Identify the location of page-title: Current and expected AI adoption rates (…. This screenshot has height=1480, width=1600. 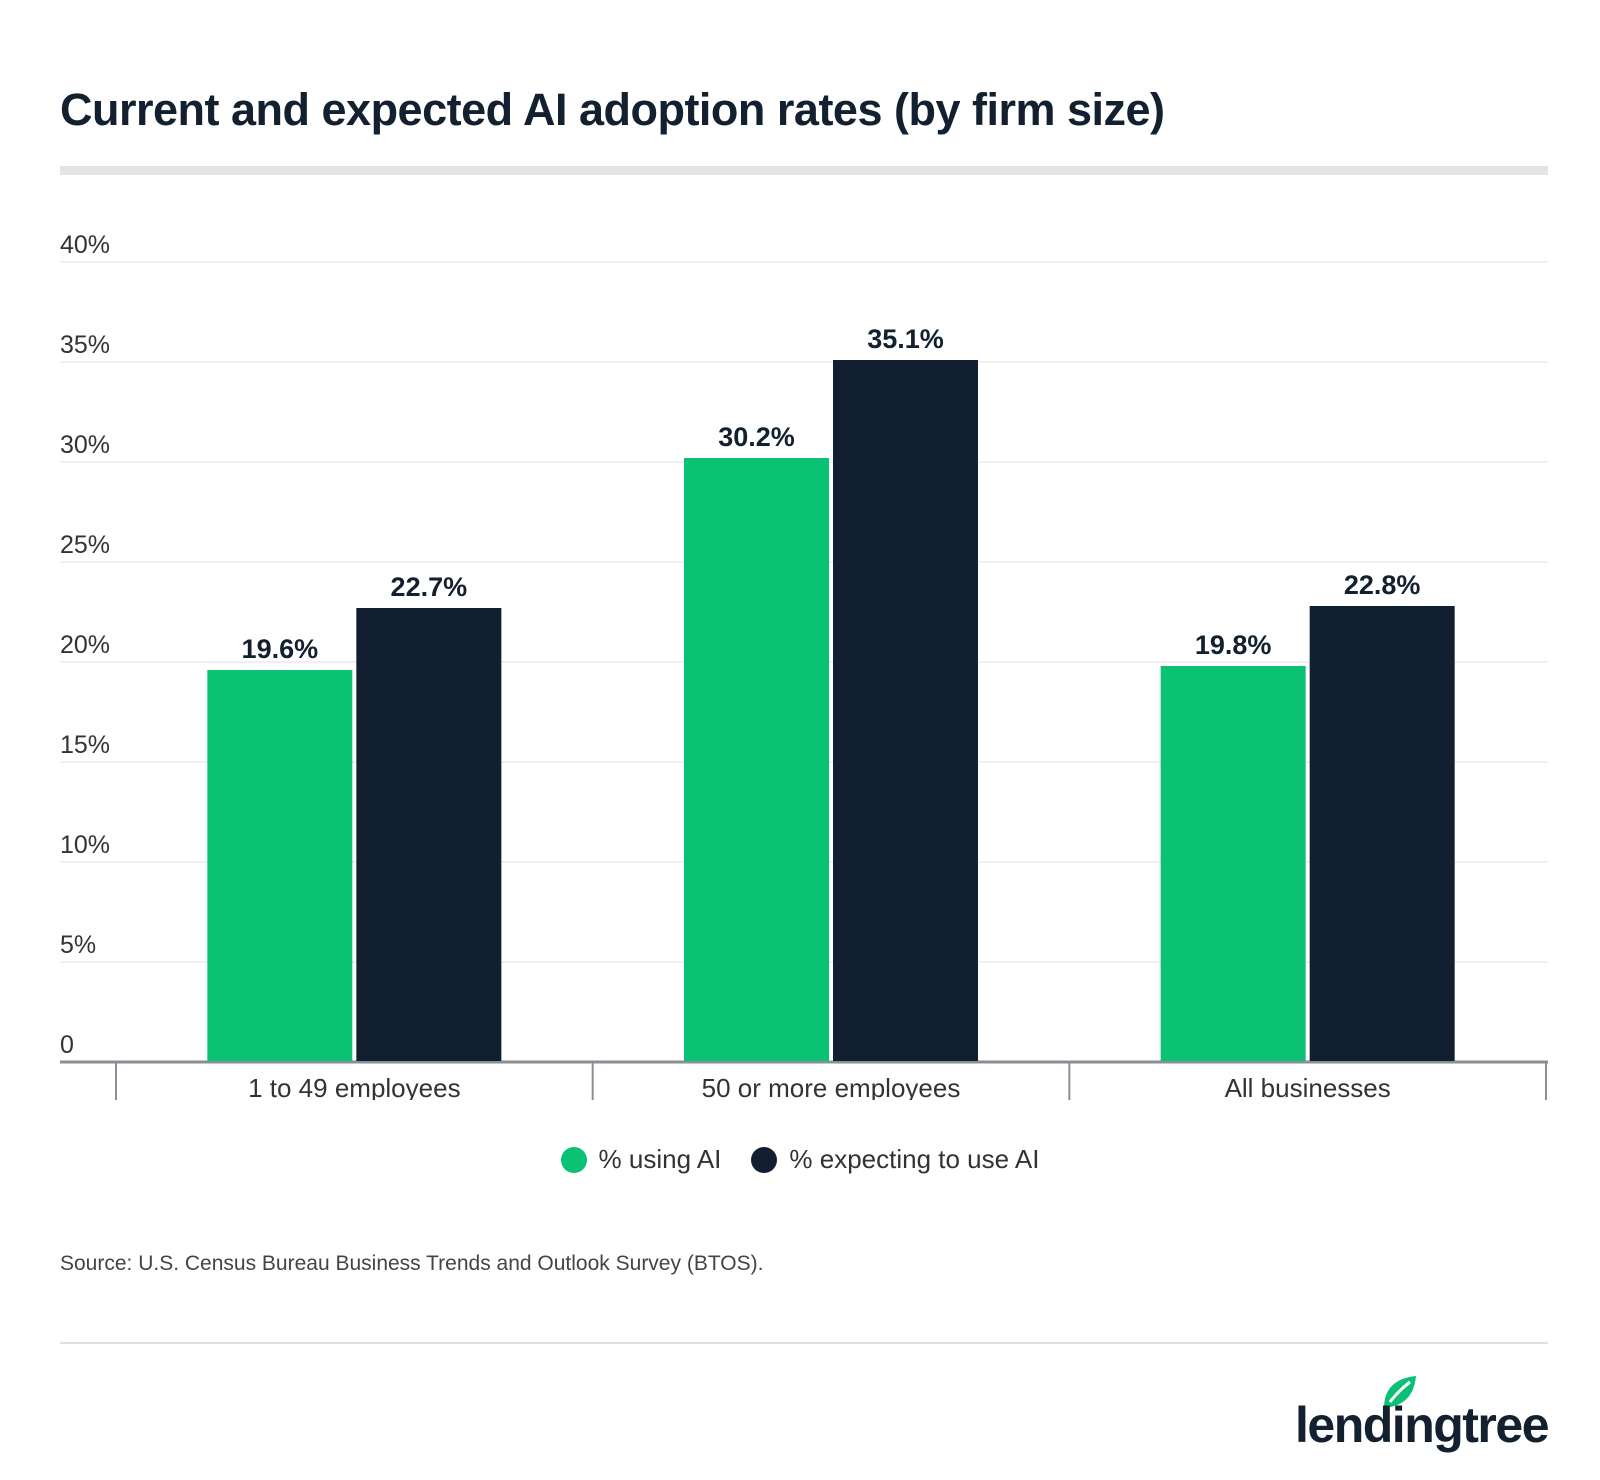
(612, 109).